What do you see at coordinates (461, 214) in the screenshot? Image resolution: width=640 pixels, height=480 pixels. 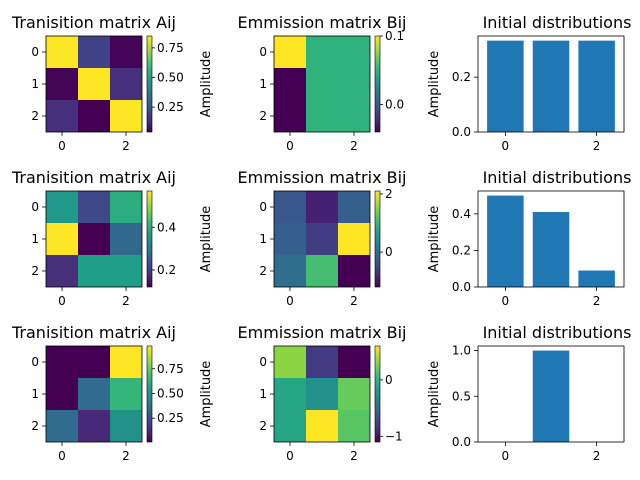 I see `y-tick-label: 0.4` at bounding box center [461, 214].